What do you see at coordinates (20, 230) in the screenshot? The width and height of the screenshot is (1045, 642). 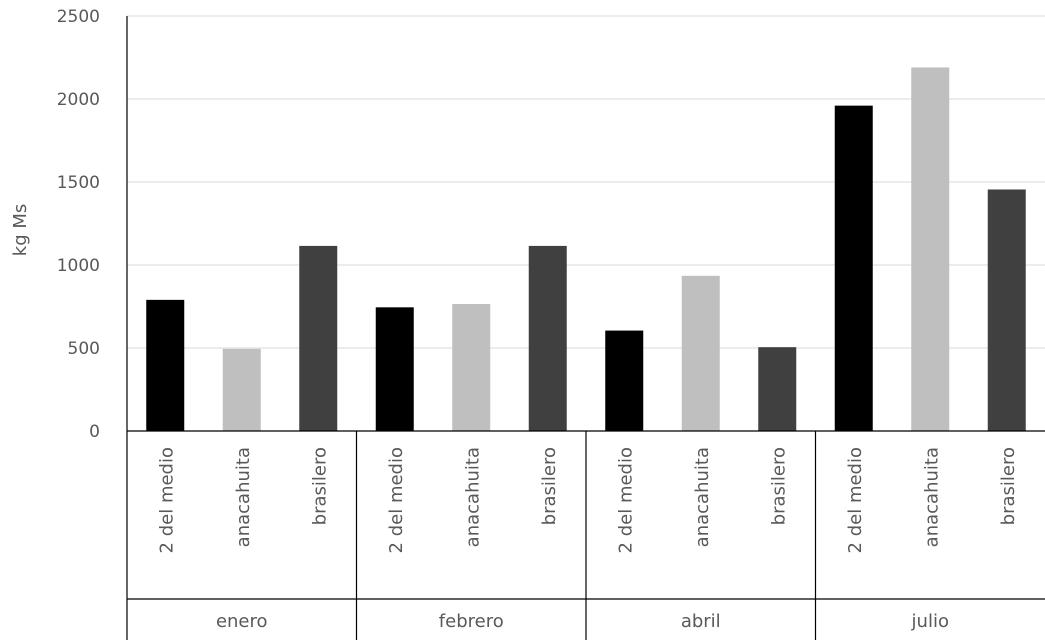 I see `y-axis-label: kg Ms` at bounding box center [20, 230].